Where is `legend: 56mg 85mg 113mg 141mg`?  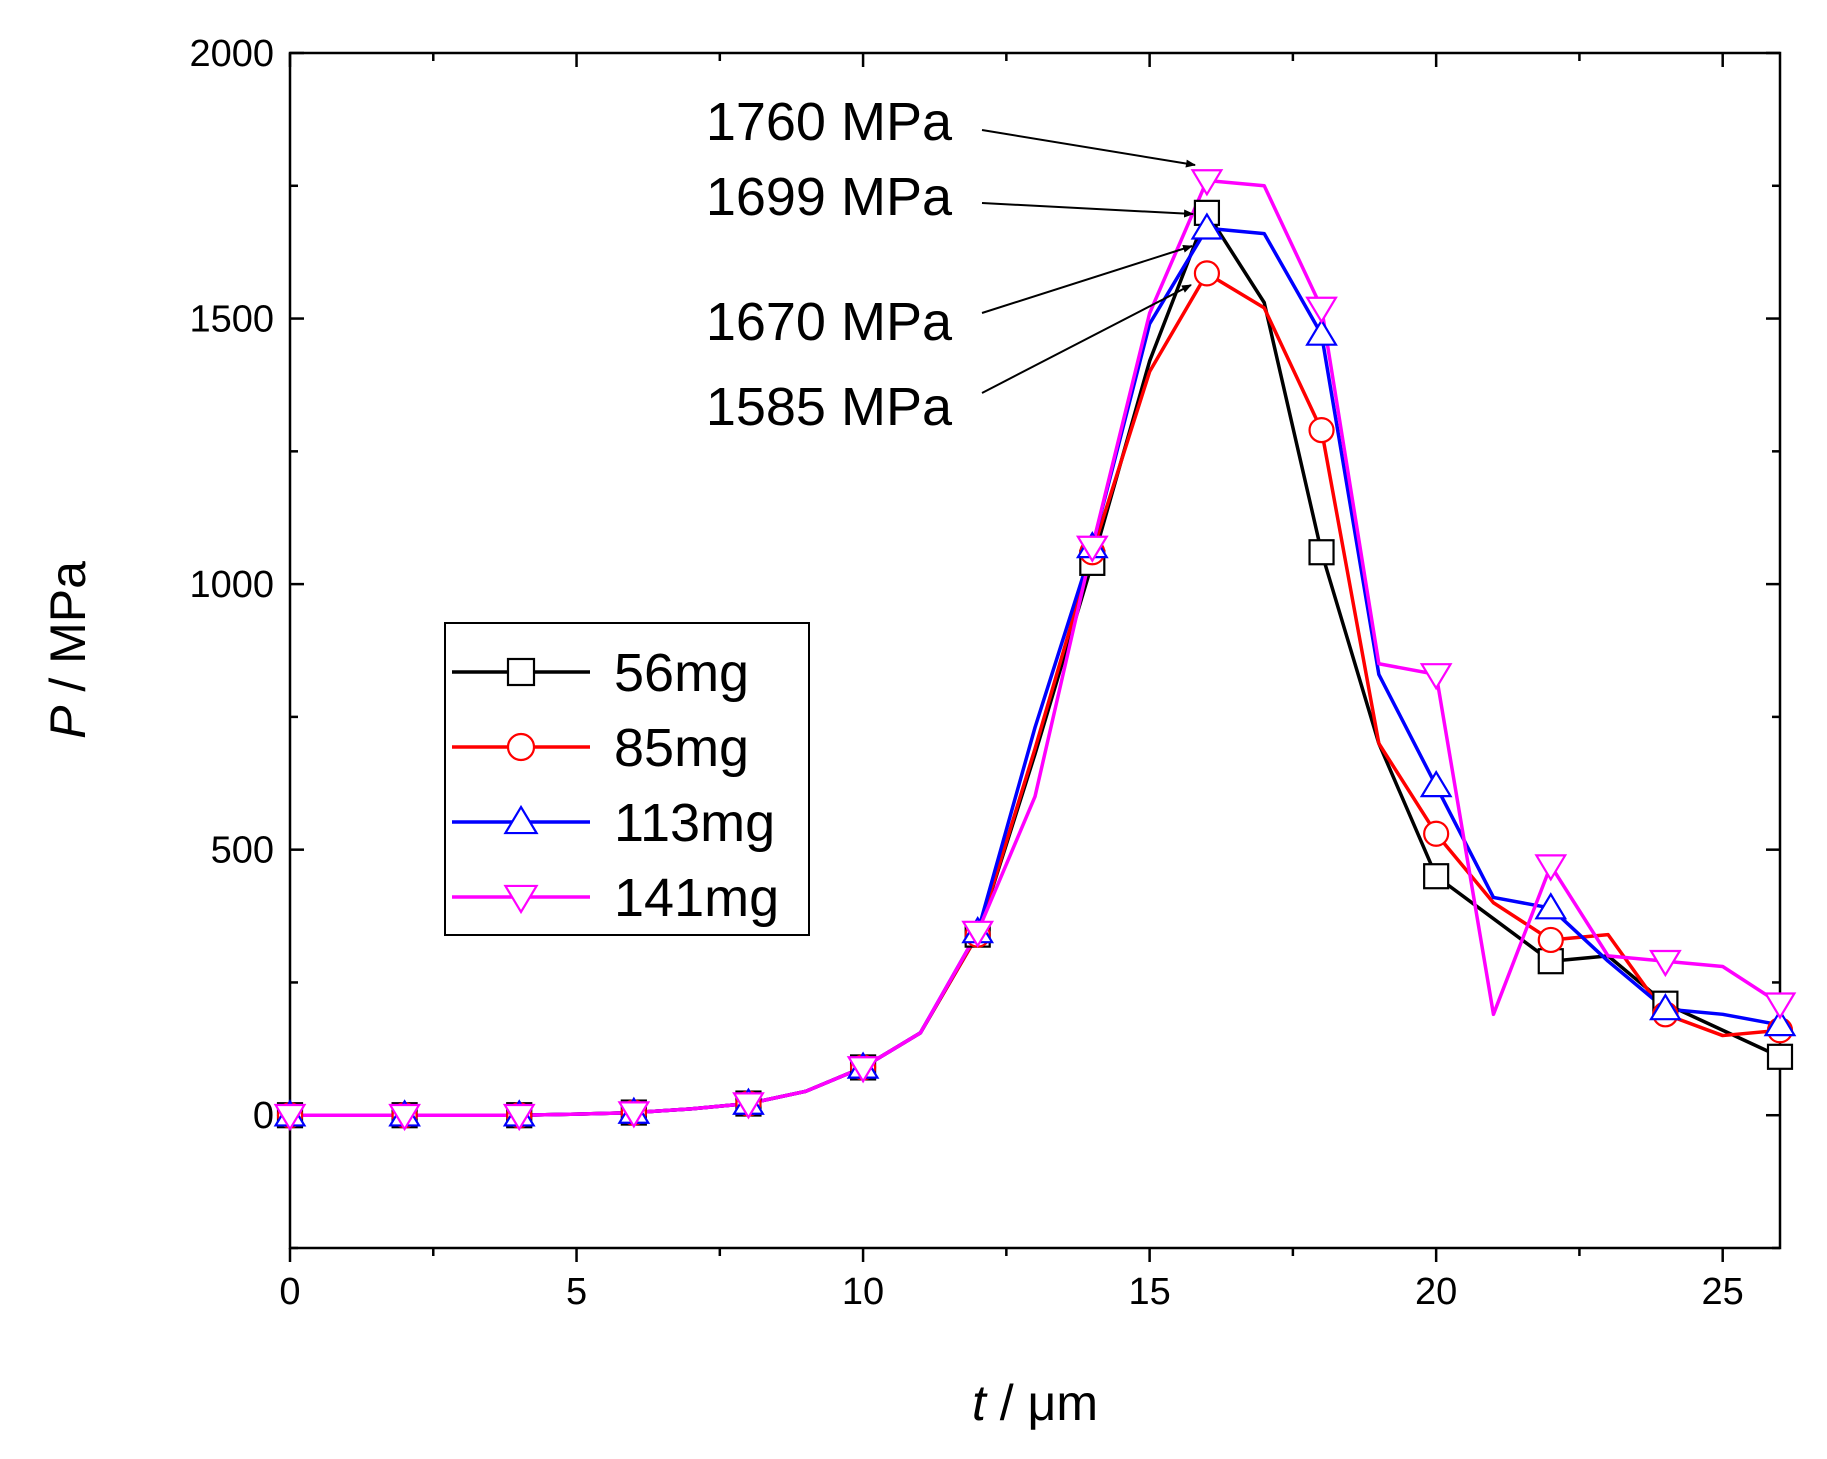
legend: 56mg 85mg 113mg 141mg is located at coordinates (627, 779).